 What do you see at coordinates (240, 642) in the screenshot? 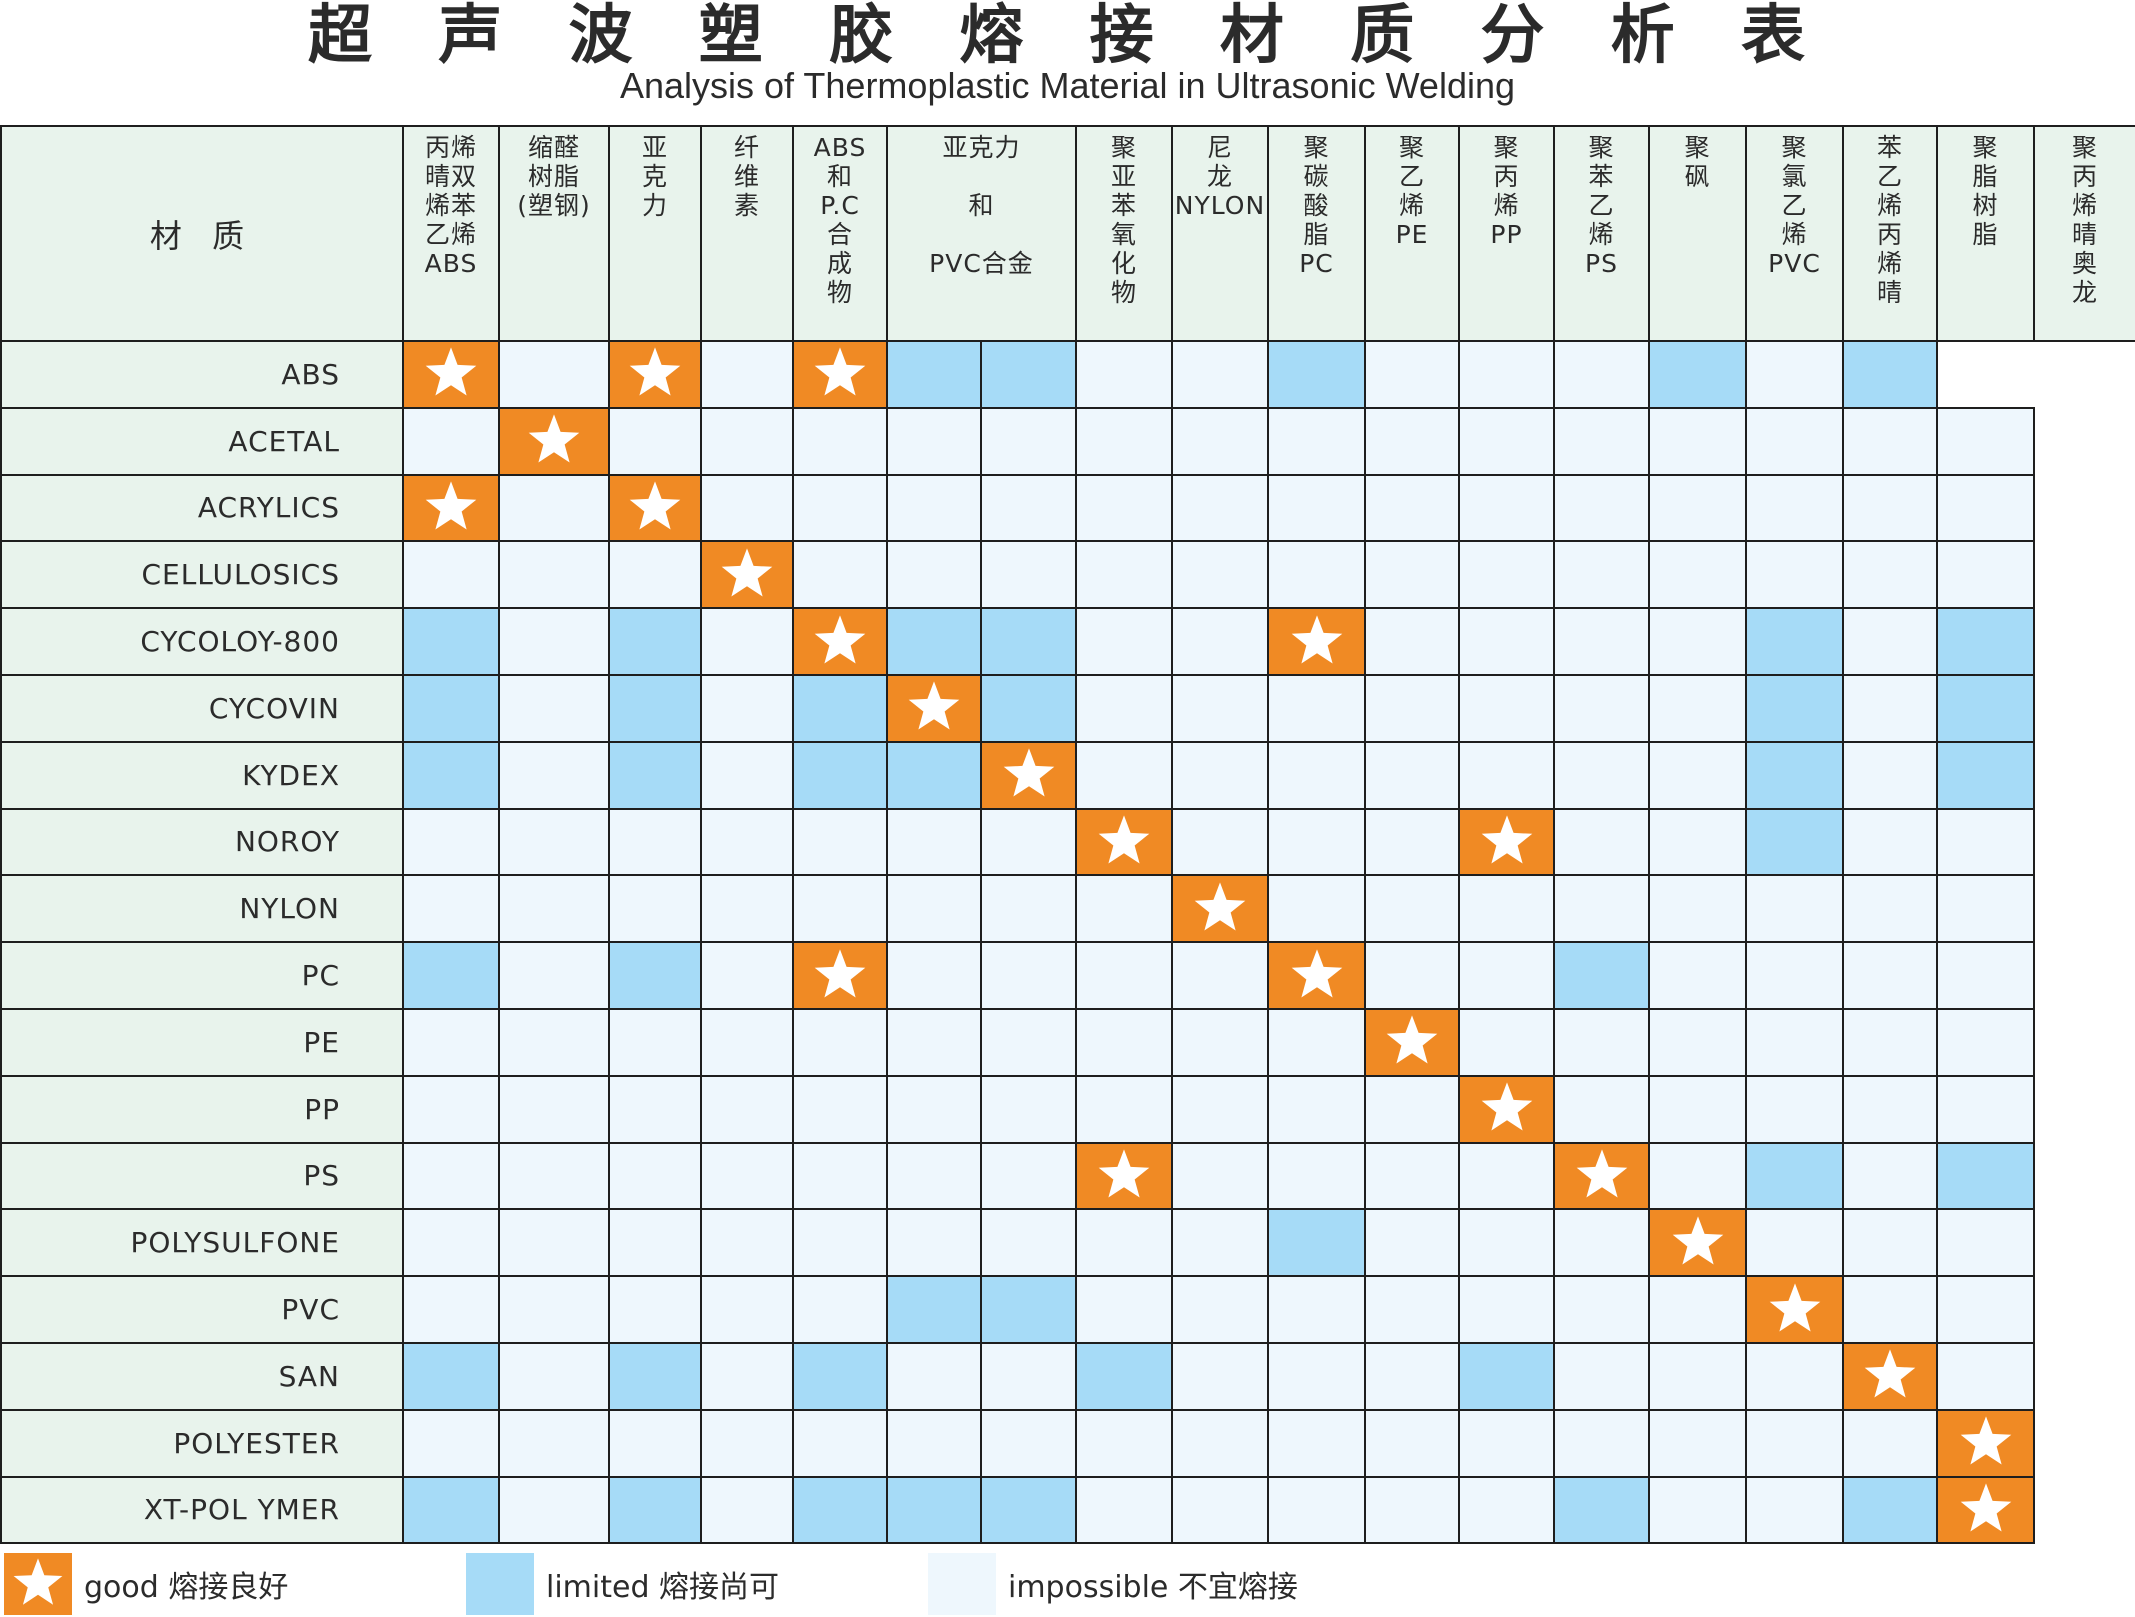
I see `row-label-text: CYCOLOY-800` at bounding box center [240, 642].